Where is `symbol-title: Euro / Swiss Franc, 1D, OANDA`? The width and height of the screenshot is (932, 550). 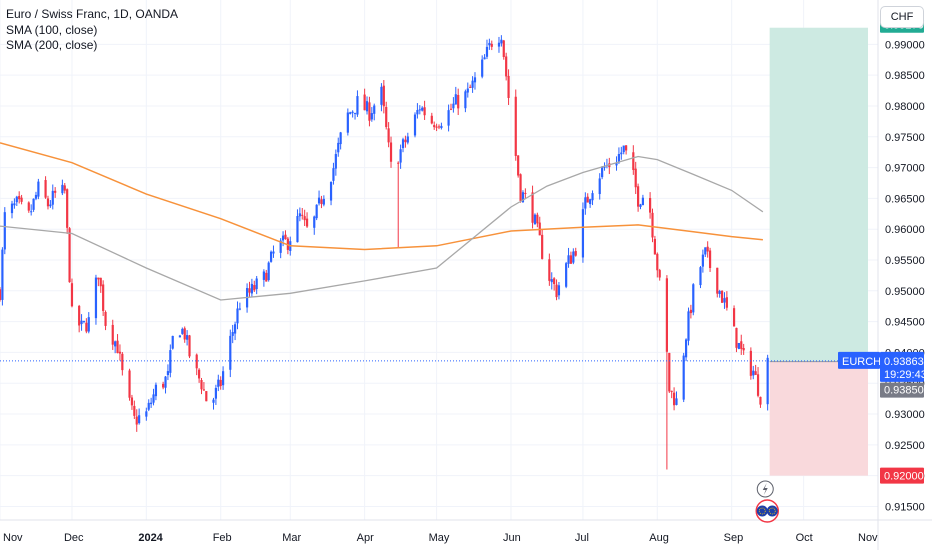
symbol-title: Euro / Swiss Franc, 1D, OANDA is located at coordinates (92, 14).